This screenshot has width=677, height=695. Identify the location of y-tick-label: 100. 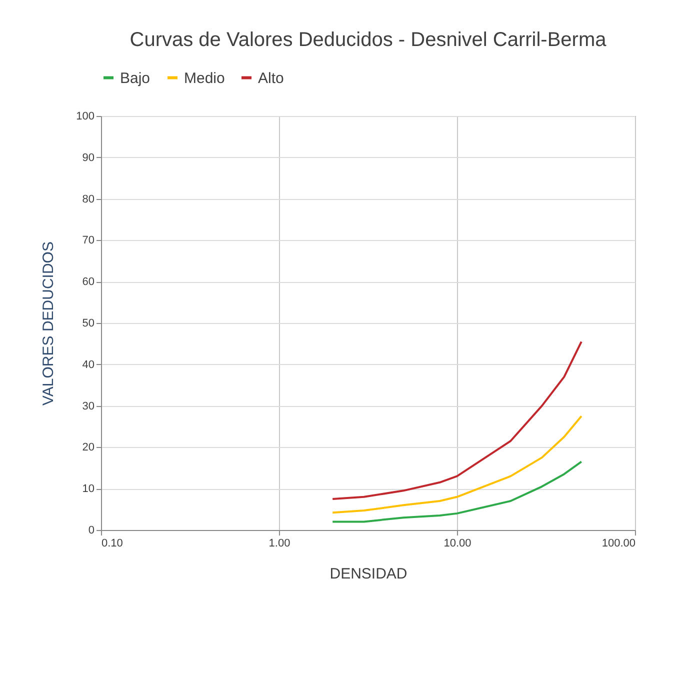
(85, 116).